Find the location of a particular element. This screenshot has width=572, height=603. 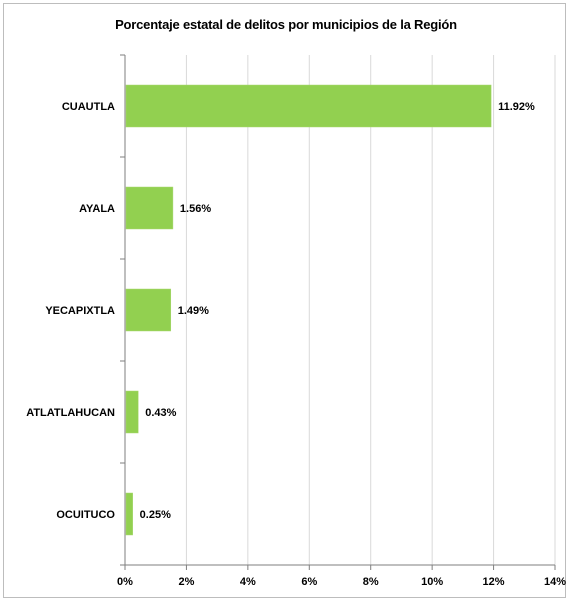

x-tick-label: 0% is located at coordinates (125, 582).